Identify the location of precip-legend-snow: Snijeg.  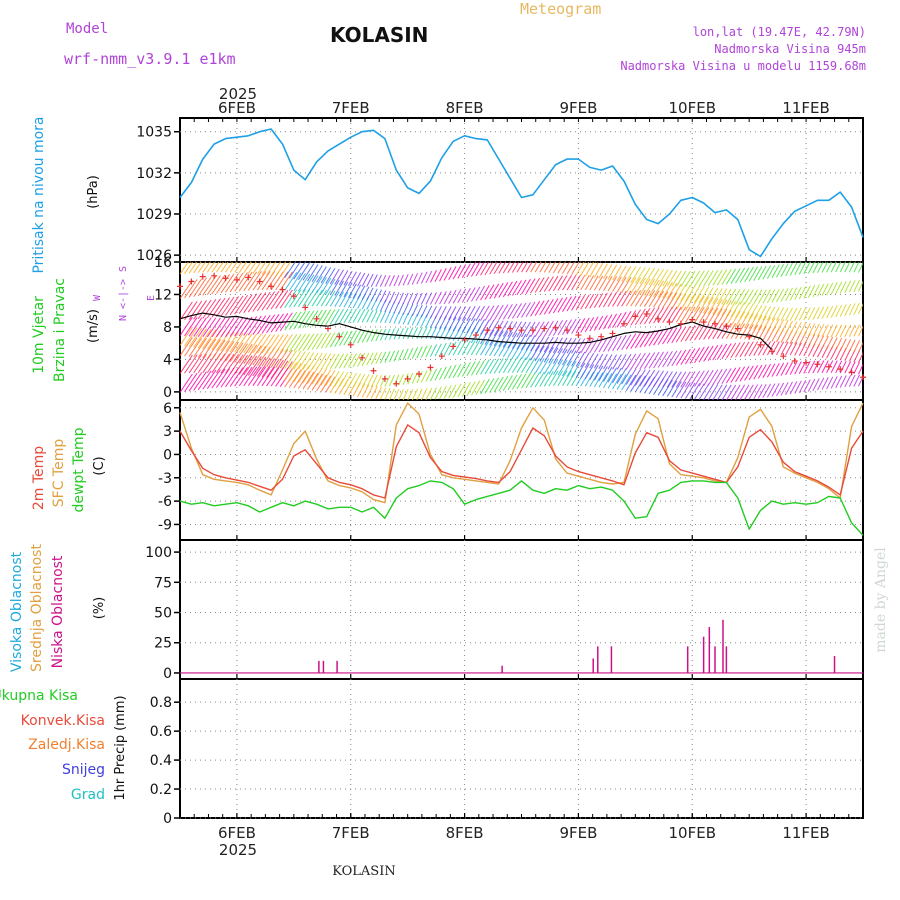
(83, 770).